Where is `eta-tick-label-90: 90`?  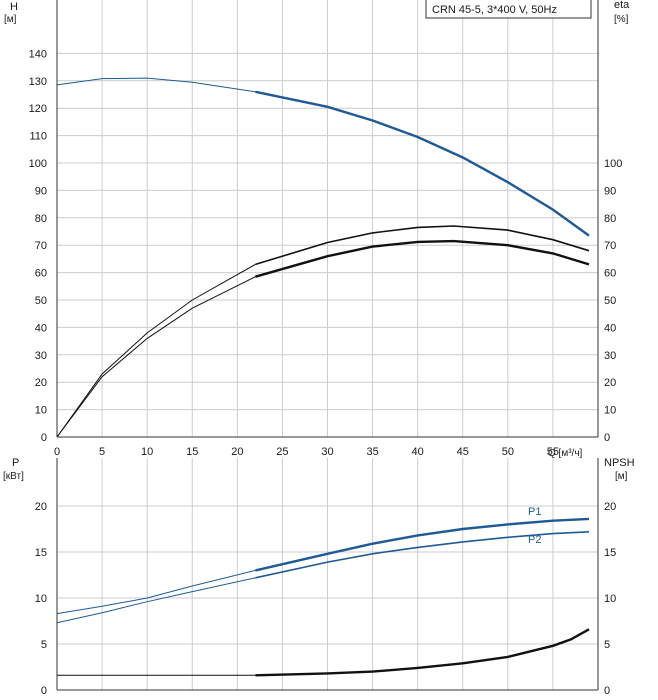 eta-tick-label-90: 90 is located at coordinates (610, 191).